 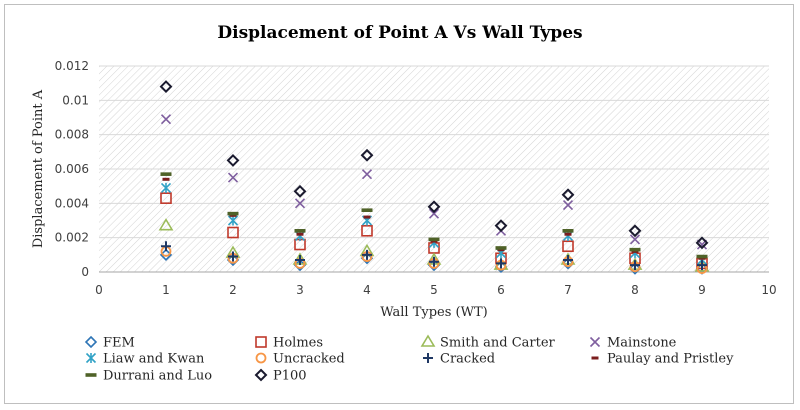 I want to click on x-tick-label: 6, so click(x=501, y=290).